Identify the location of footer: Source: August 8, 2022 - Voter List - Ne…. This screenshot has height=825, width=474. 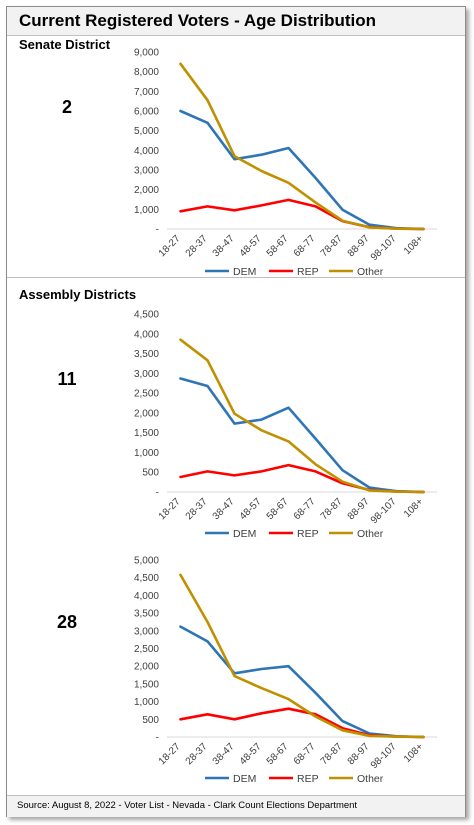
(236, 806).